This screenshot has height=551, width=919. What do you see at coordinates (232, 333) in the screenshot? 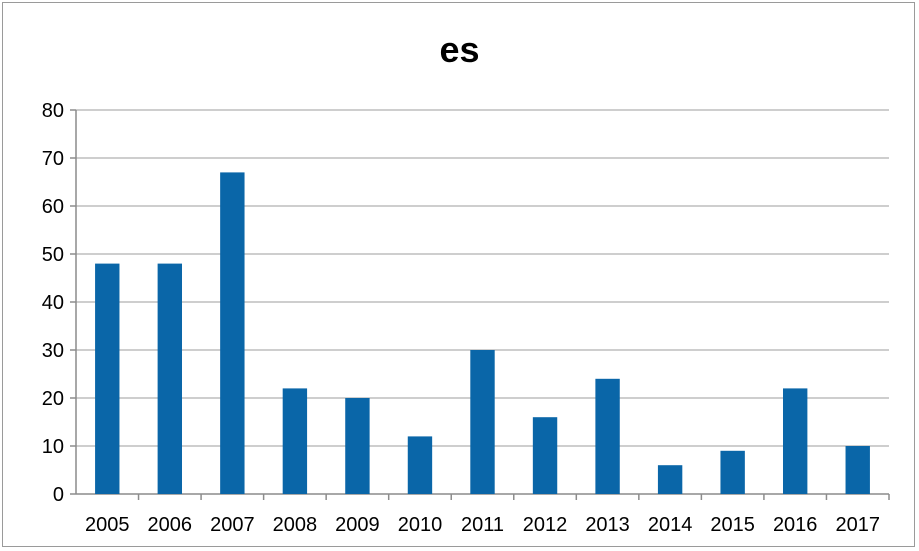
I see `bar-2007` at bounding box center [232, 333].